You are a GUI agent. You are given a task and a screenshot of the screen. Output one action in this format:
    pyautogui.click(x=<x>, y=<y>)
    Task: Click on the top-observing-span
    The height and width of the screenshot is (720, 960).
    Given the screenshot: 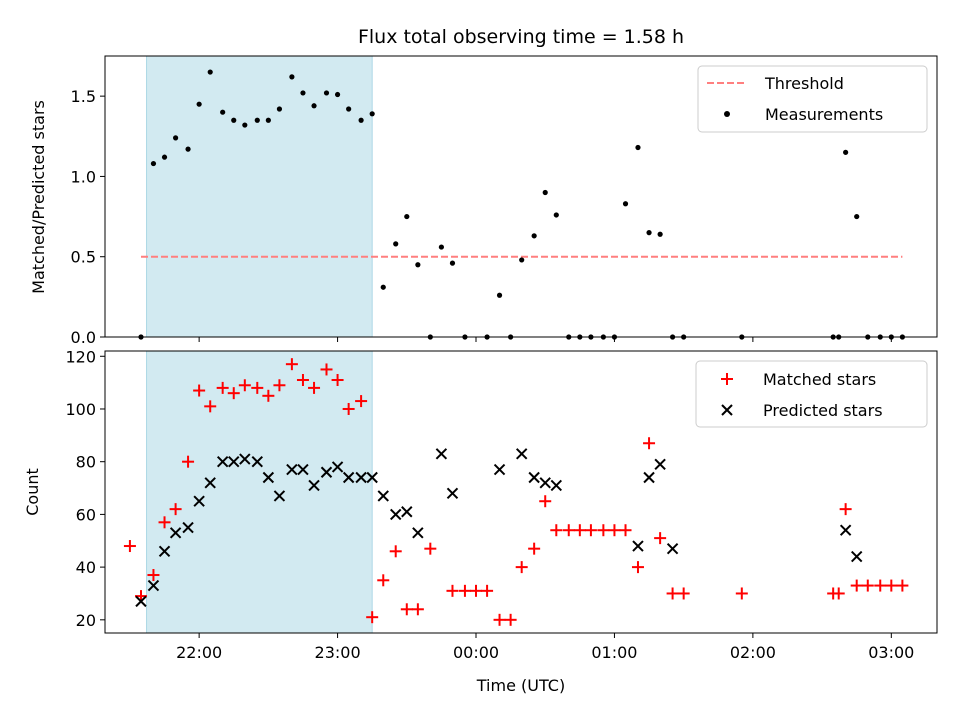 What is the action you would take?
    pyautogui.click(x=259, y=196)
    